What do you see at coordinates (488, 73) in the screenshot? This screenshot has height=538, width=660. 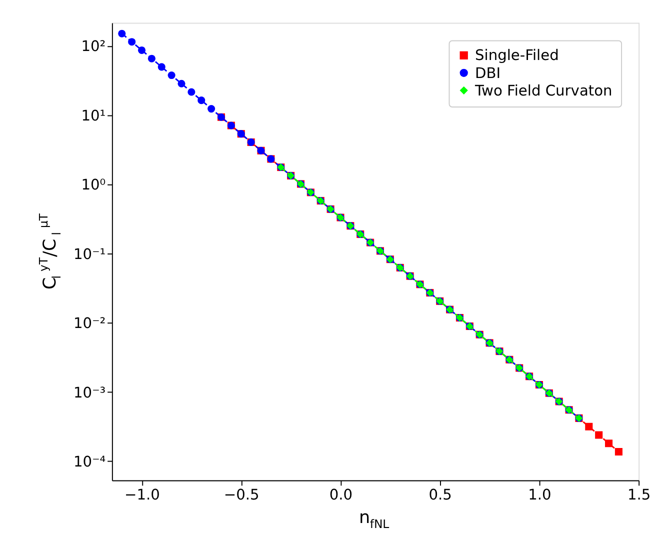 I see `legend-label: DBI` at bounding box center [488, 73].